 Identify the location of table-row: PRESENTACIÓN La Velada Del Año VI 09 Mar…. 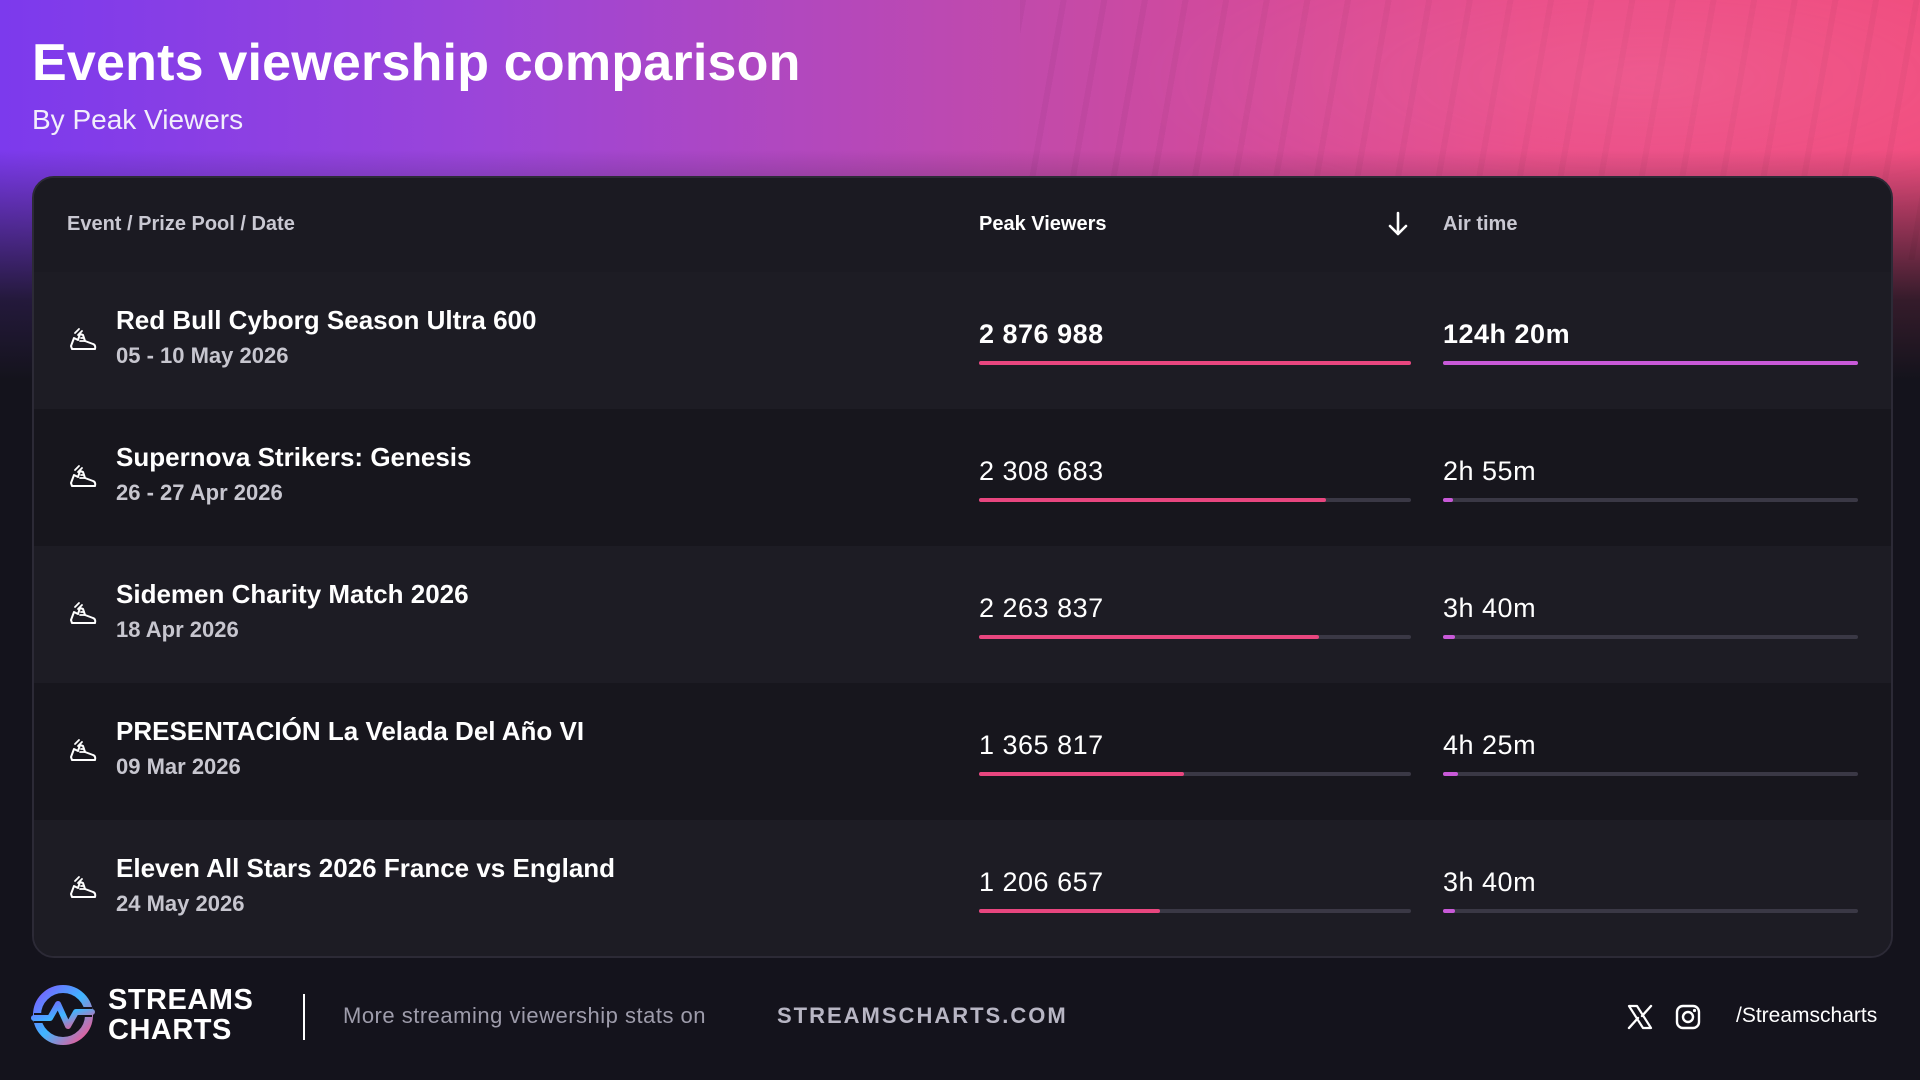
(962, 751).